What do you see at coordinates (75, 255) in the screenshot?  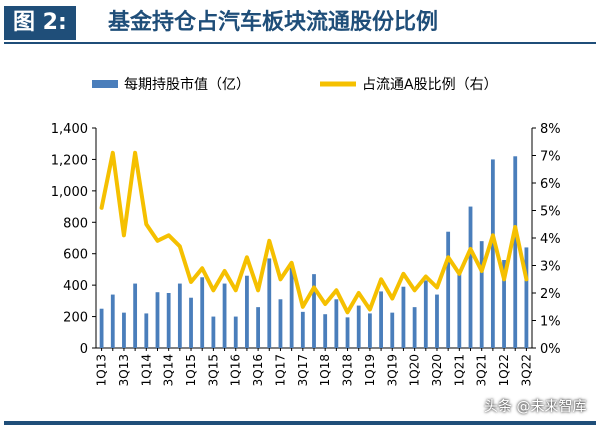 I see `y-left-tick-label: 600` at bounding box center [75, 255].